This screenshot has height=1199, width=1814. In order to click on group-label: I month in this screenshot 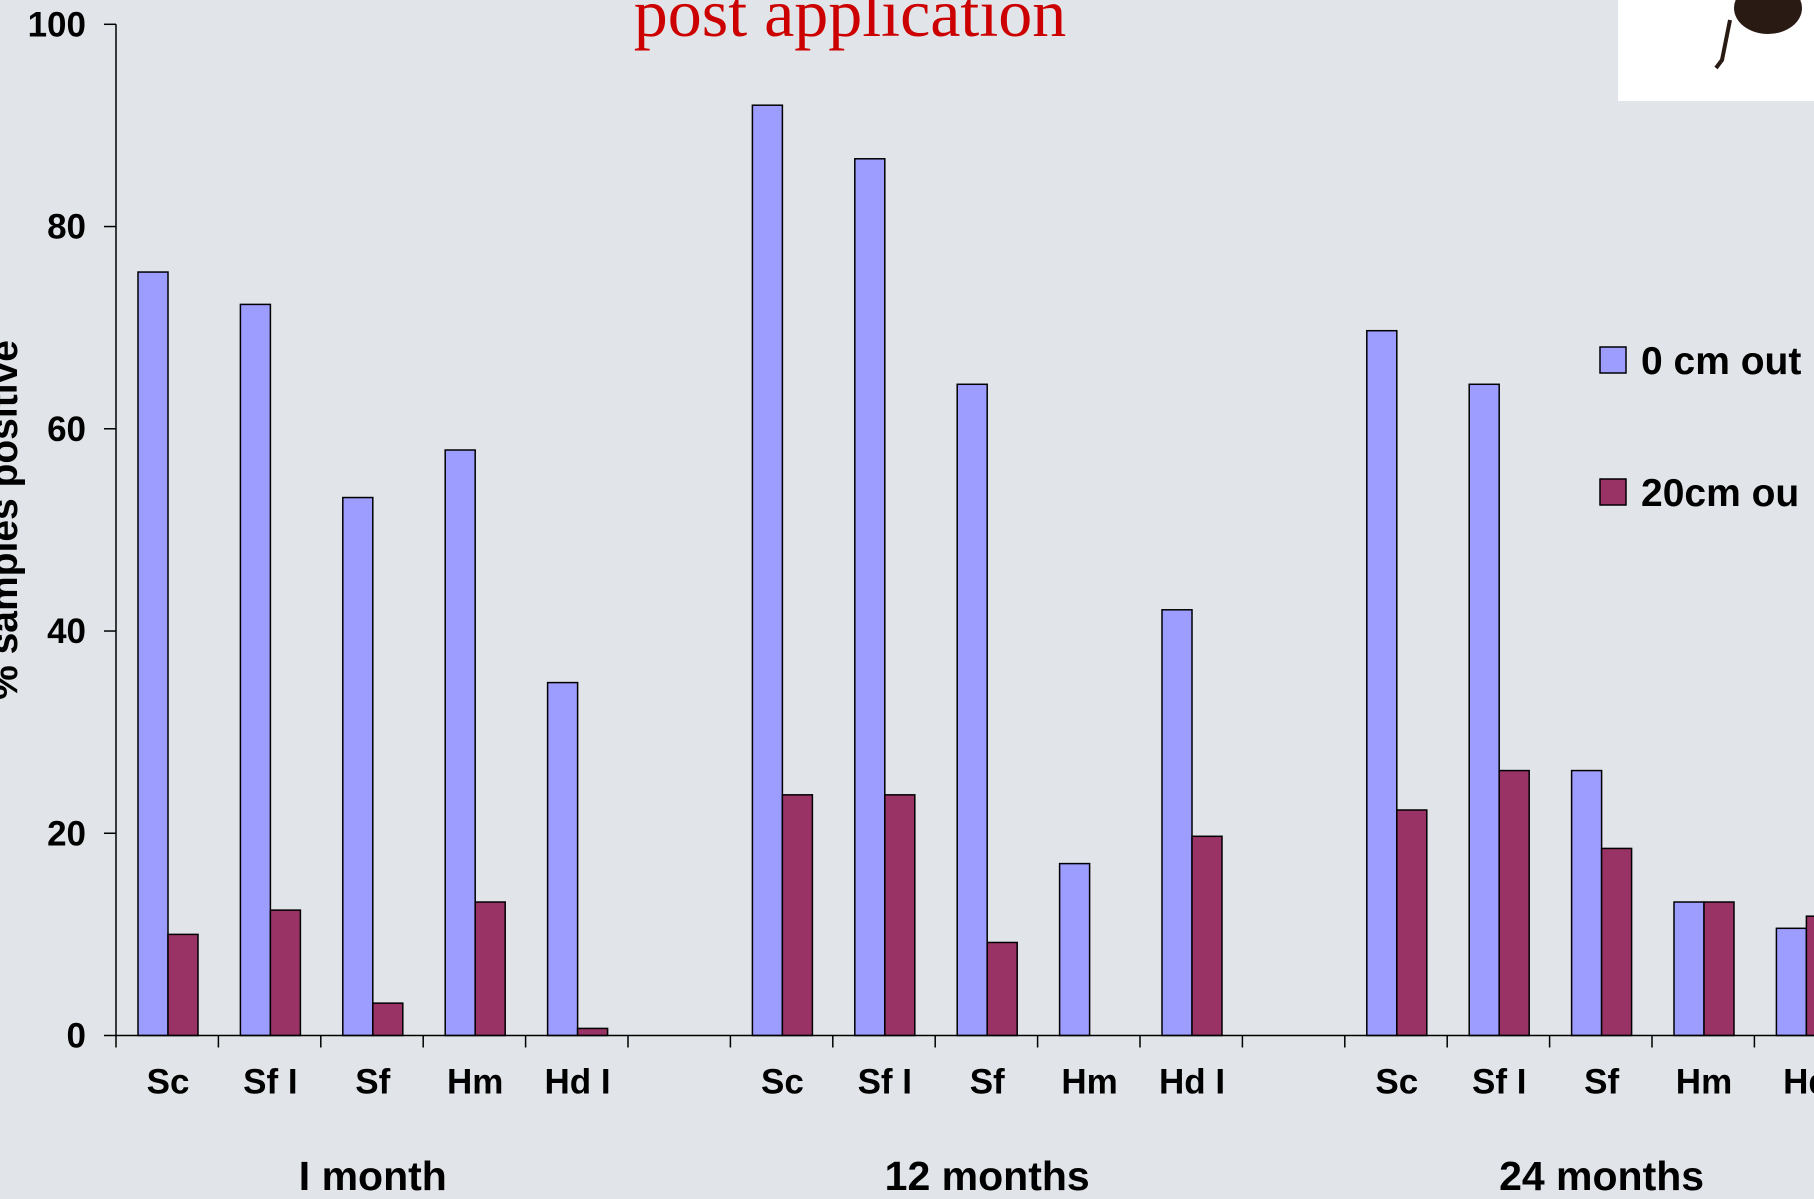, I will do `click(373, 1176)`.